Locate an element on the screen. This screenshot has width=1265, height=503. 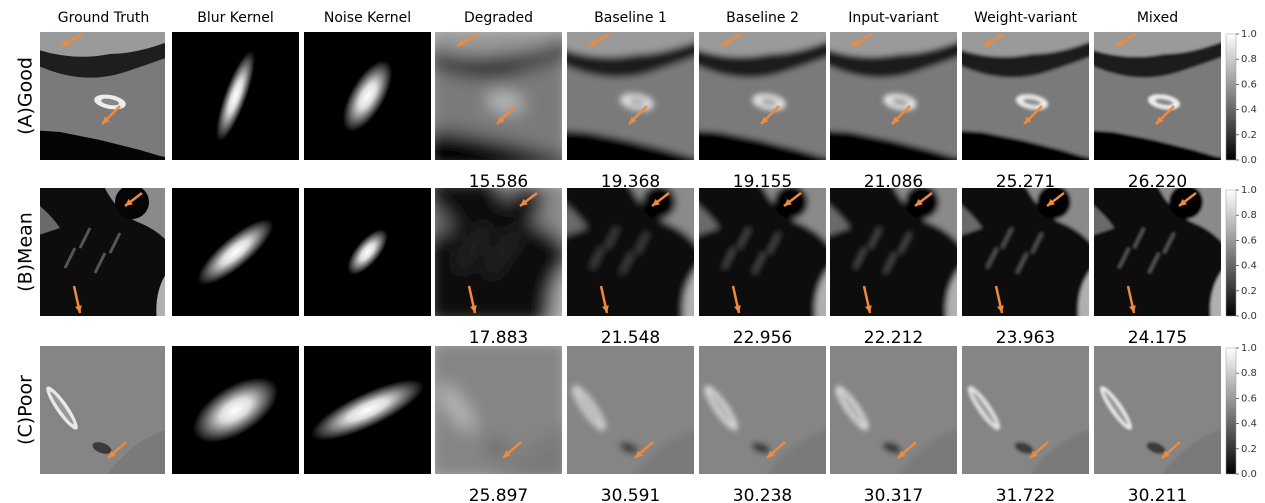
row-label: (C)Poor is located at coordinates (26, 410).